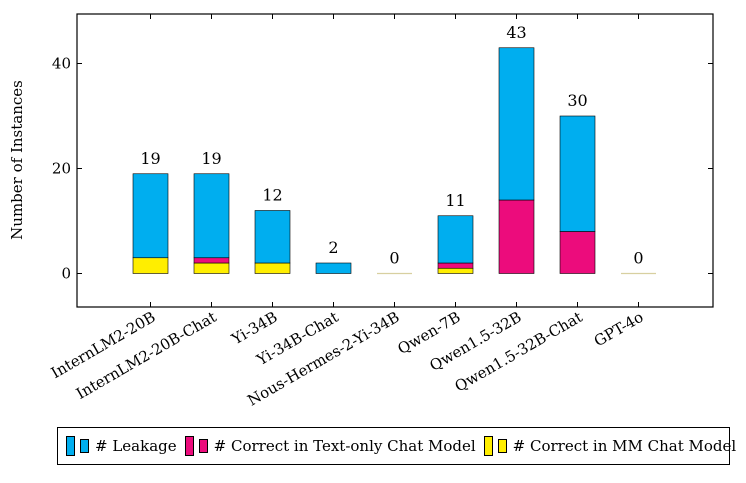 The width and height of the screenshot is (746, 483). Describe the element at coordinates (84, 446) in the screenshot. I see `legend-swatch-leakage-small` at that location.